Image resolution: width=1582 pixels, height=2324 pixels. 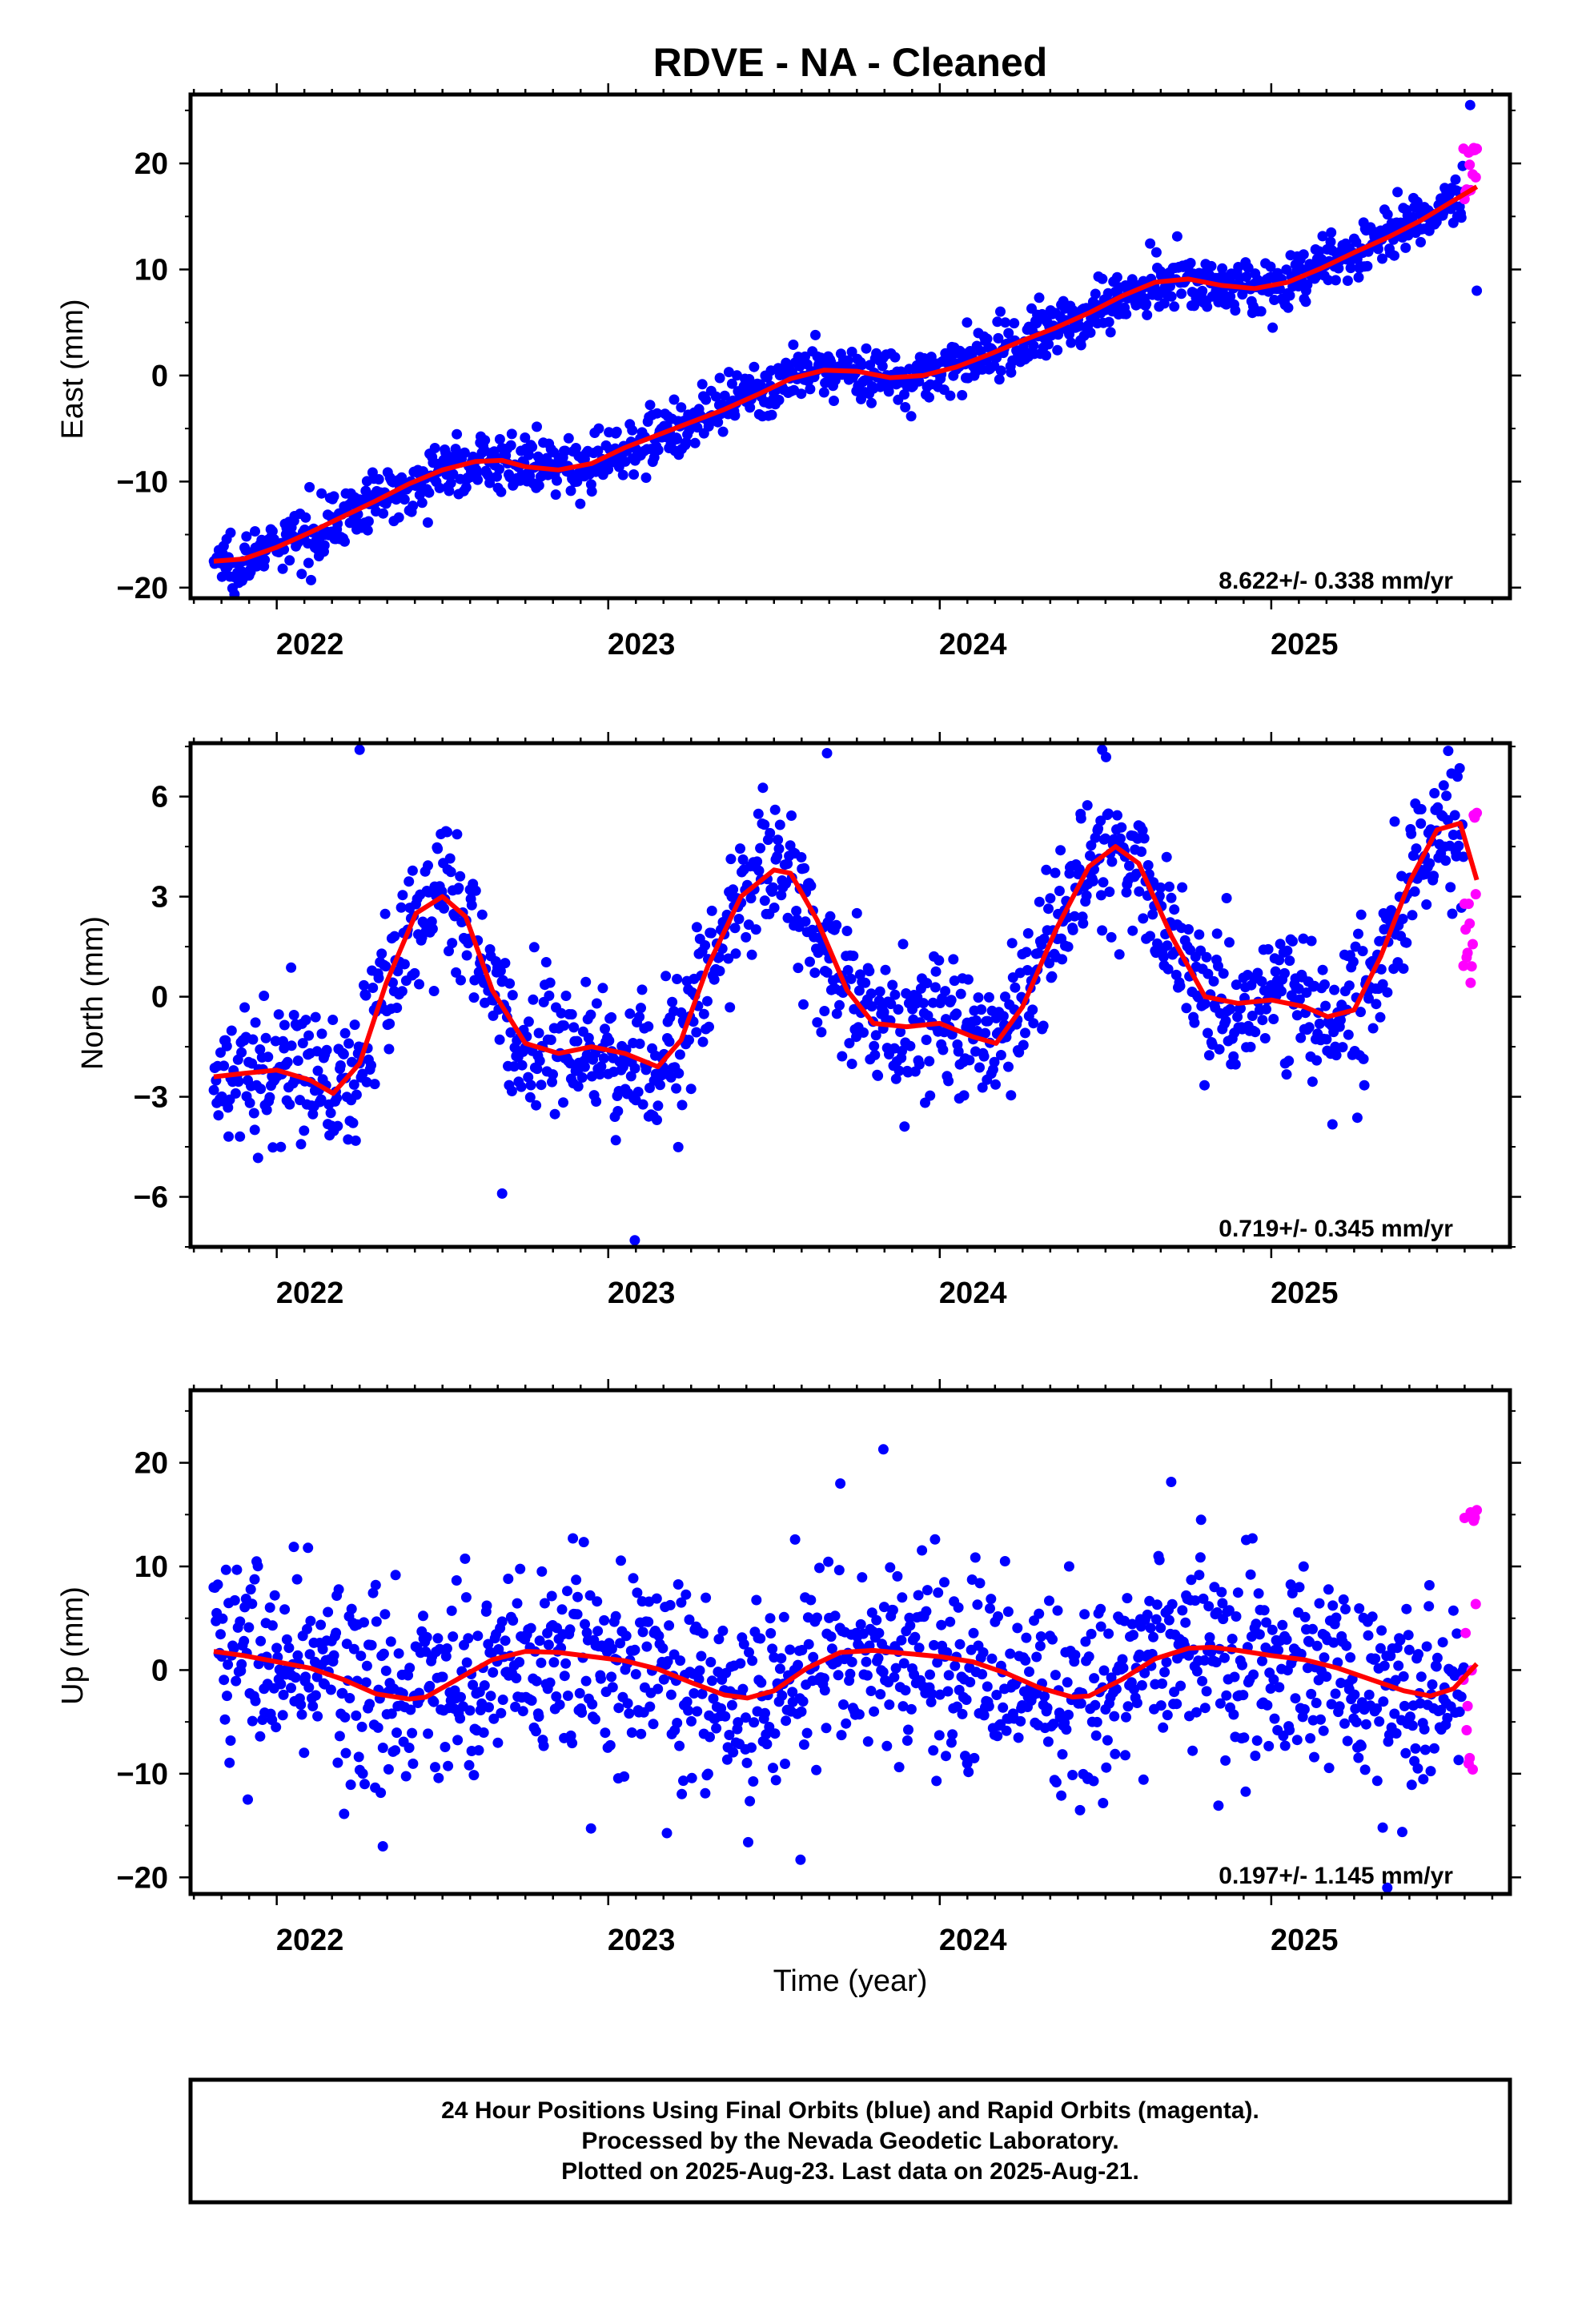 I want to click on chart-title: RDVE - NA - Cleaned, so click(x=850, y=62).